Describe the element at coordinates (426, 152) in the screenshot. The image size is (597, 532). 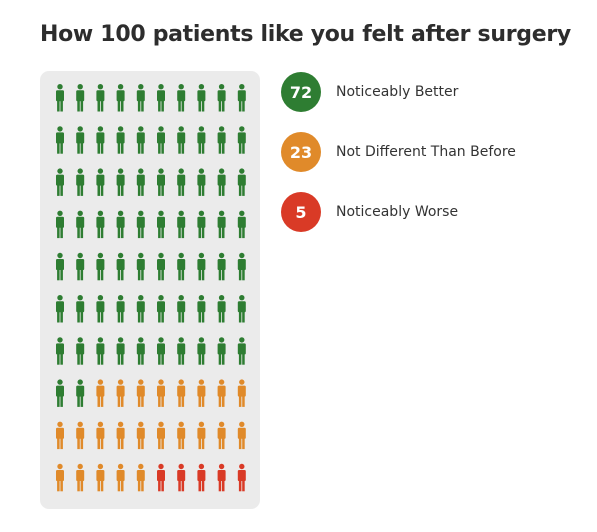
I see `legend-label-no-difference: Not Different Than Before` at that location.